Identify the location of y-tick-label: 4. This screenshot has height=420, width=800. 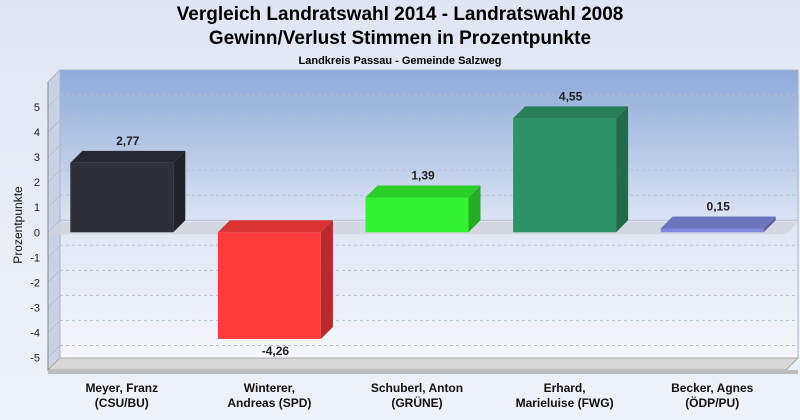
(37, 133).